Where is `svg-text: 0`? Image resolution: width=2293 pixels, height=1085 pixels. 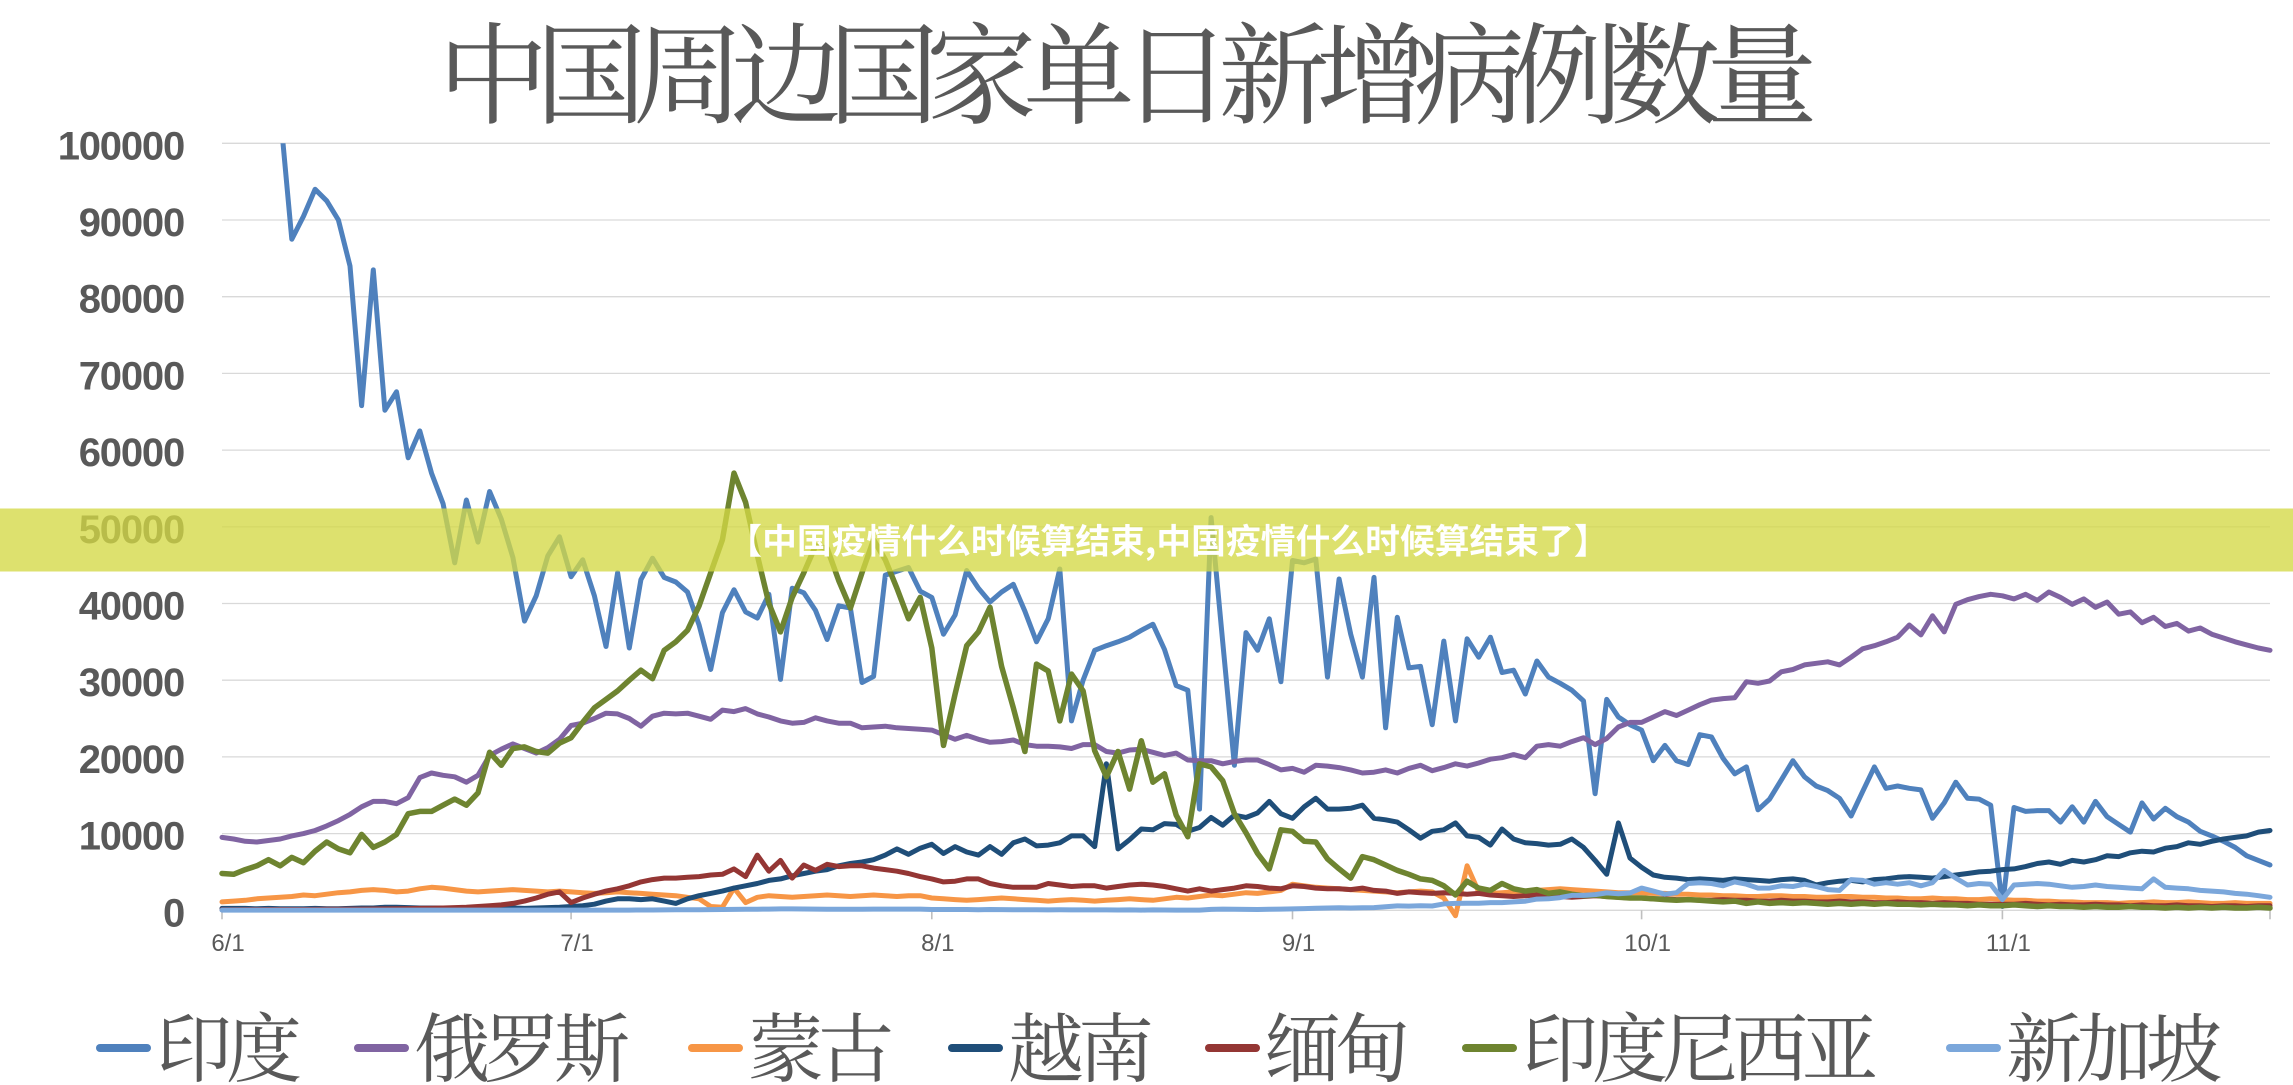 svg-text: 0 is located at coordinates (173, 913).